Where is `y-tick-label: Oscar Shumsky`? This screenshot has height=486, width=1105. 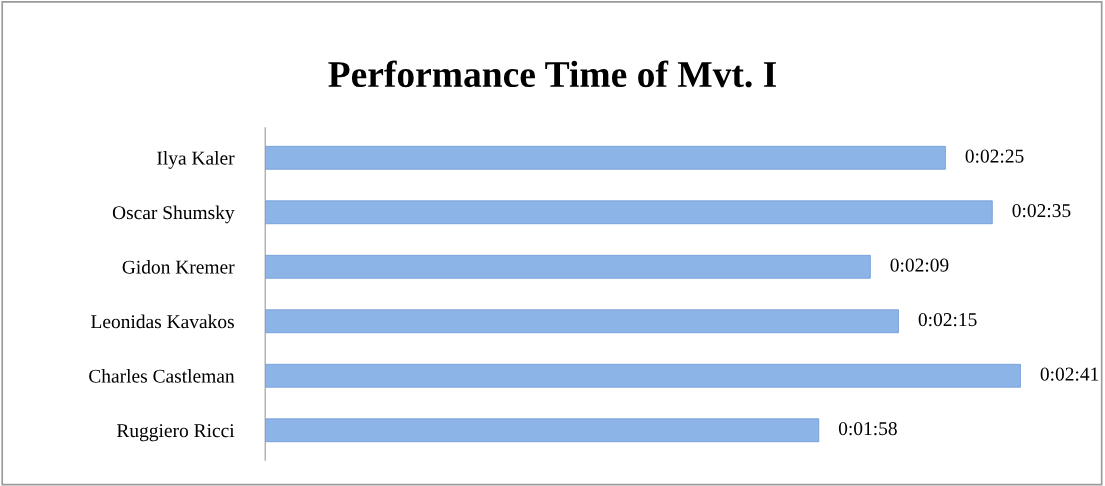 y-tick-label: Oscar Shumsky is located at coordinates (173, 214).